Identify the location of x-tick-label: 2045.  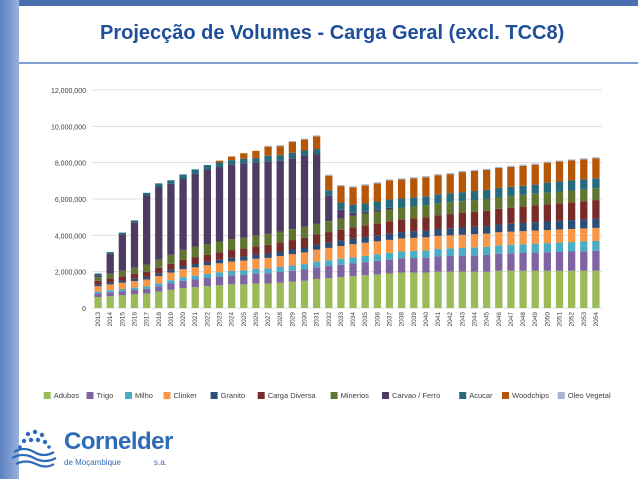
(487, 319).